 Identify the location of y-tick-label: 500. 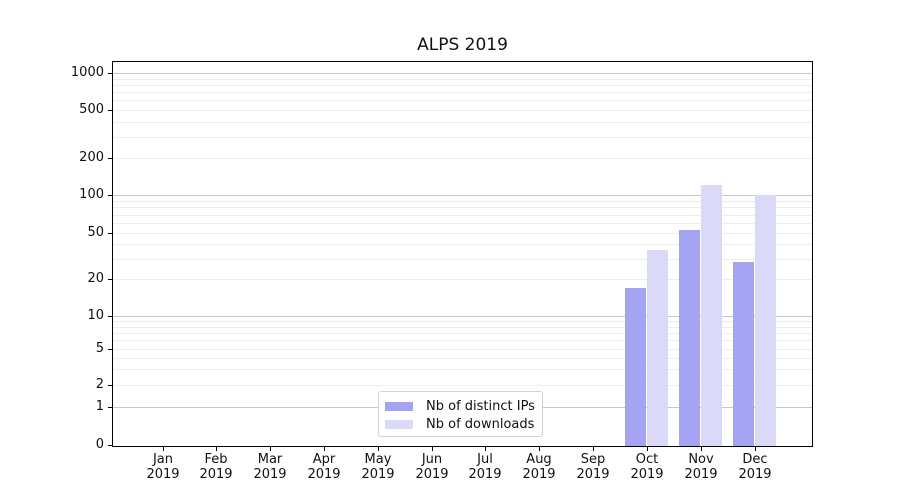
(91, 109).